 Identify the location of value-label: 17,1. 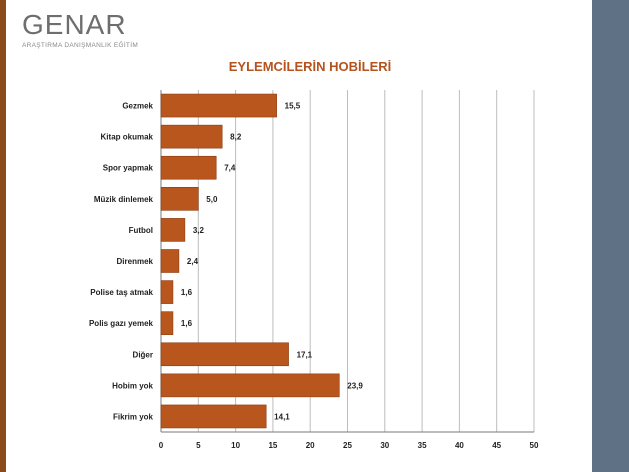
(305, 354).